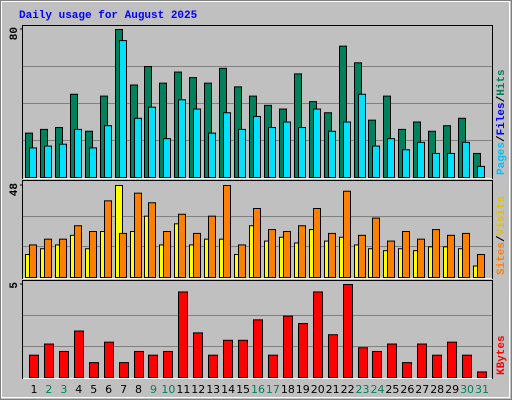 The width and height of the screenshot is (512, 400). What do you see at coordinates (108, 16) in the screenshot?
I see `chart-title: Daily usage for August 2025` at bounding box center [108, 16].